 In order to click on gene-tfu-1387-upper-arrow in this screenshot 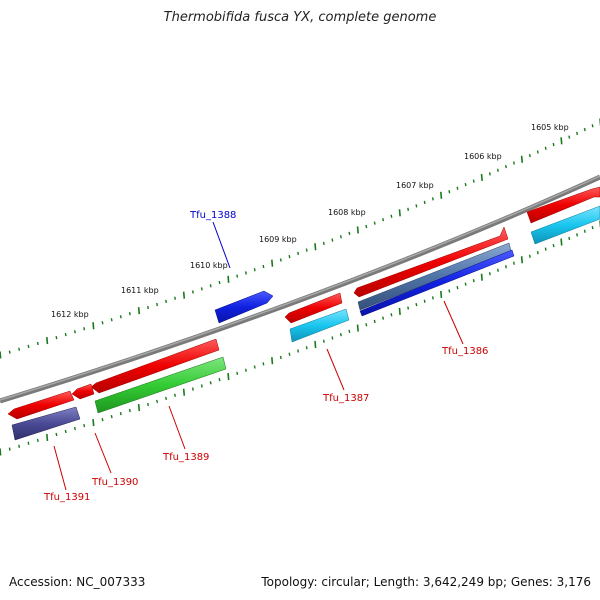, I will do `click(313, 308)`.